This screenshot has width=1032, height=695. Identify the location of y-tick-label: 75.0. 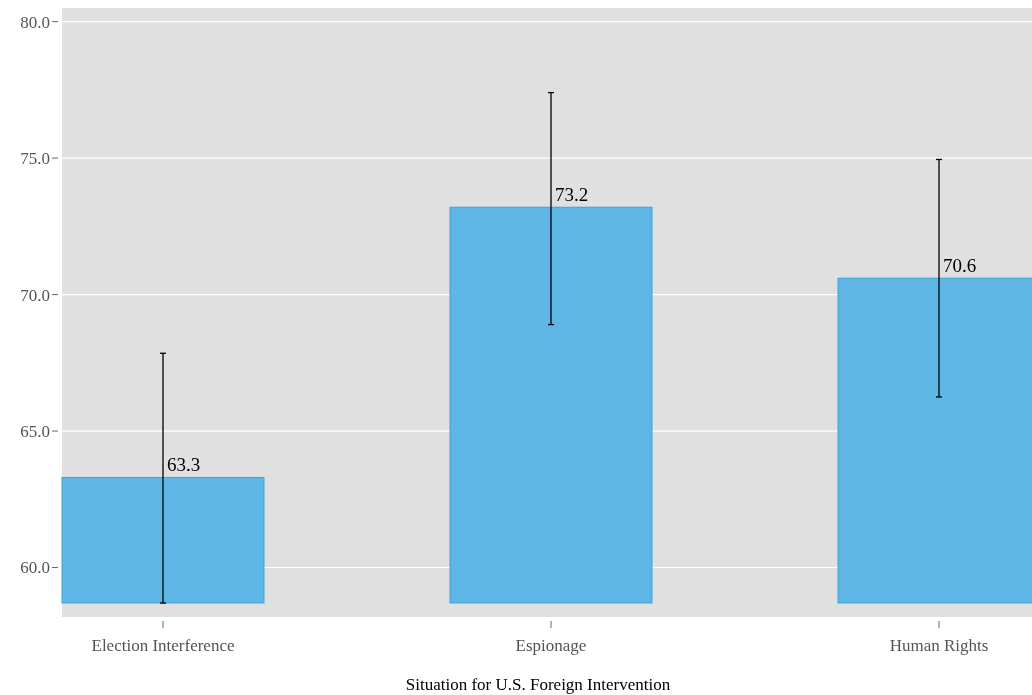
(35, 159).